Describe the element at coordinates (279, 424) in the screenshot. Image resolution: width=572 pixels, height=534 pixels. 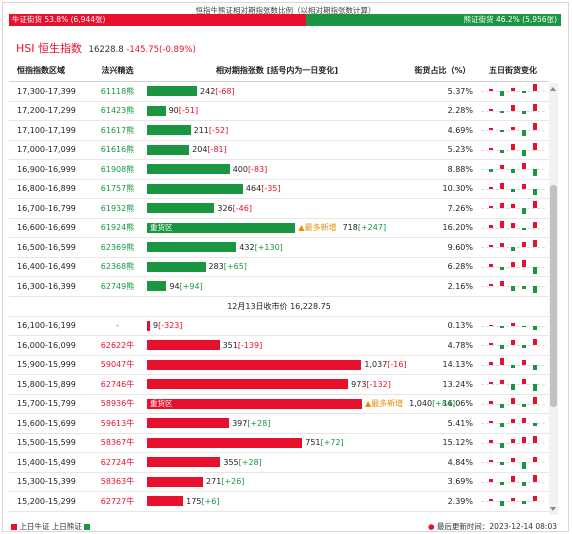
I see `table-row: 15,600-15,699 59613牛 397 [+28] 5.41%` at that location.